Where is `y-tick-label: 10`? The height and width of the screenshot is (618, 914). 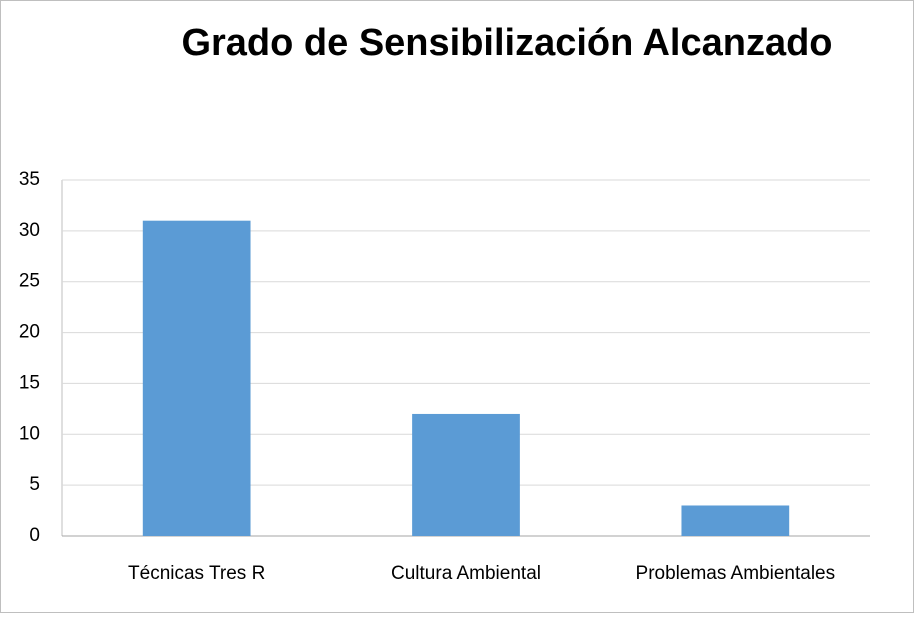
y-tick-label: 10 is located at coordinates (29, 433).